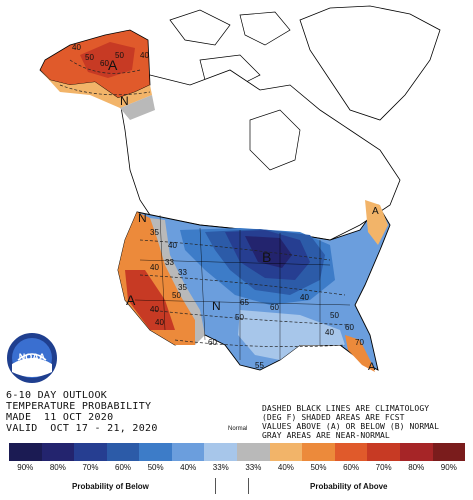 This screenshot has width=473, height=500. Describe the element at coordinates (372, 367) in the screenshot. I see `florida-A-label: A` at that location.